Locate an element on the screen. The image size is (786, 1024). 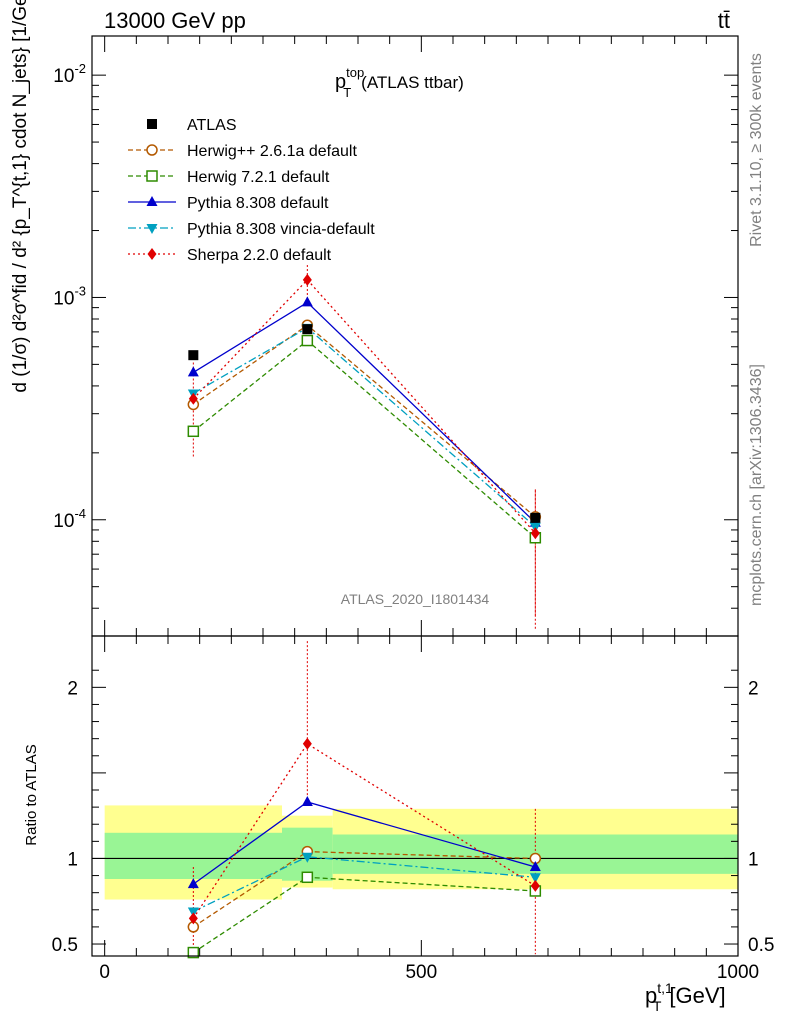
ratio-ytick-label-right: 0.5 is located at coordinates (761, 945).